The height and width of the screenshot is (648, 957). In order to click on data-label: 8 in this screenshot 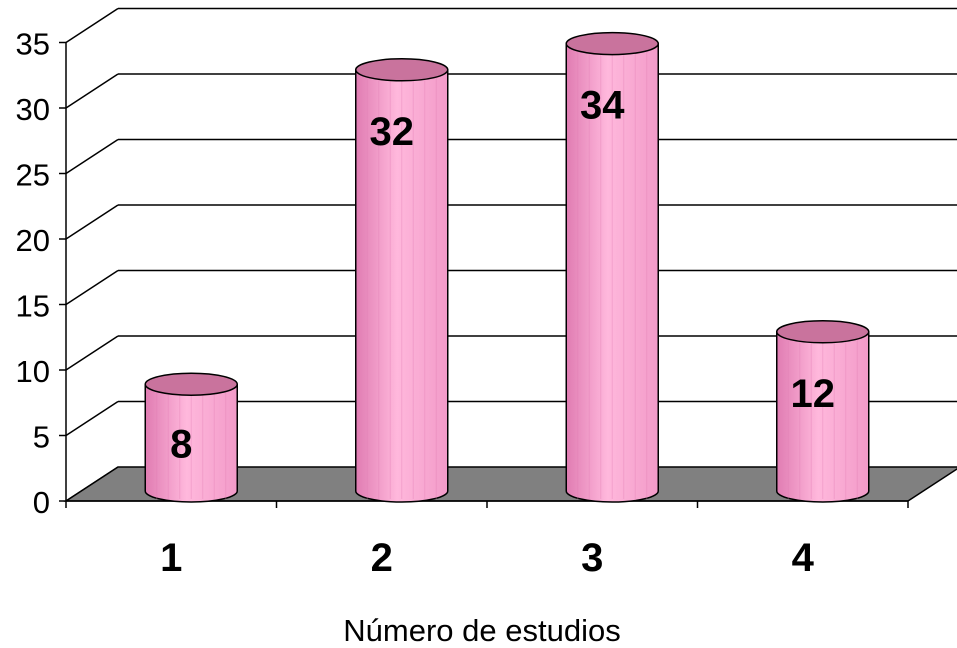, I will do `click(181, 445)`.